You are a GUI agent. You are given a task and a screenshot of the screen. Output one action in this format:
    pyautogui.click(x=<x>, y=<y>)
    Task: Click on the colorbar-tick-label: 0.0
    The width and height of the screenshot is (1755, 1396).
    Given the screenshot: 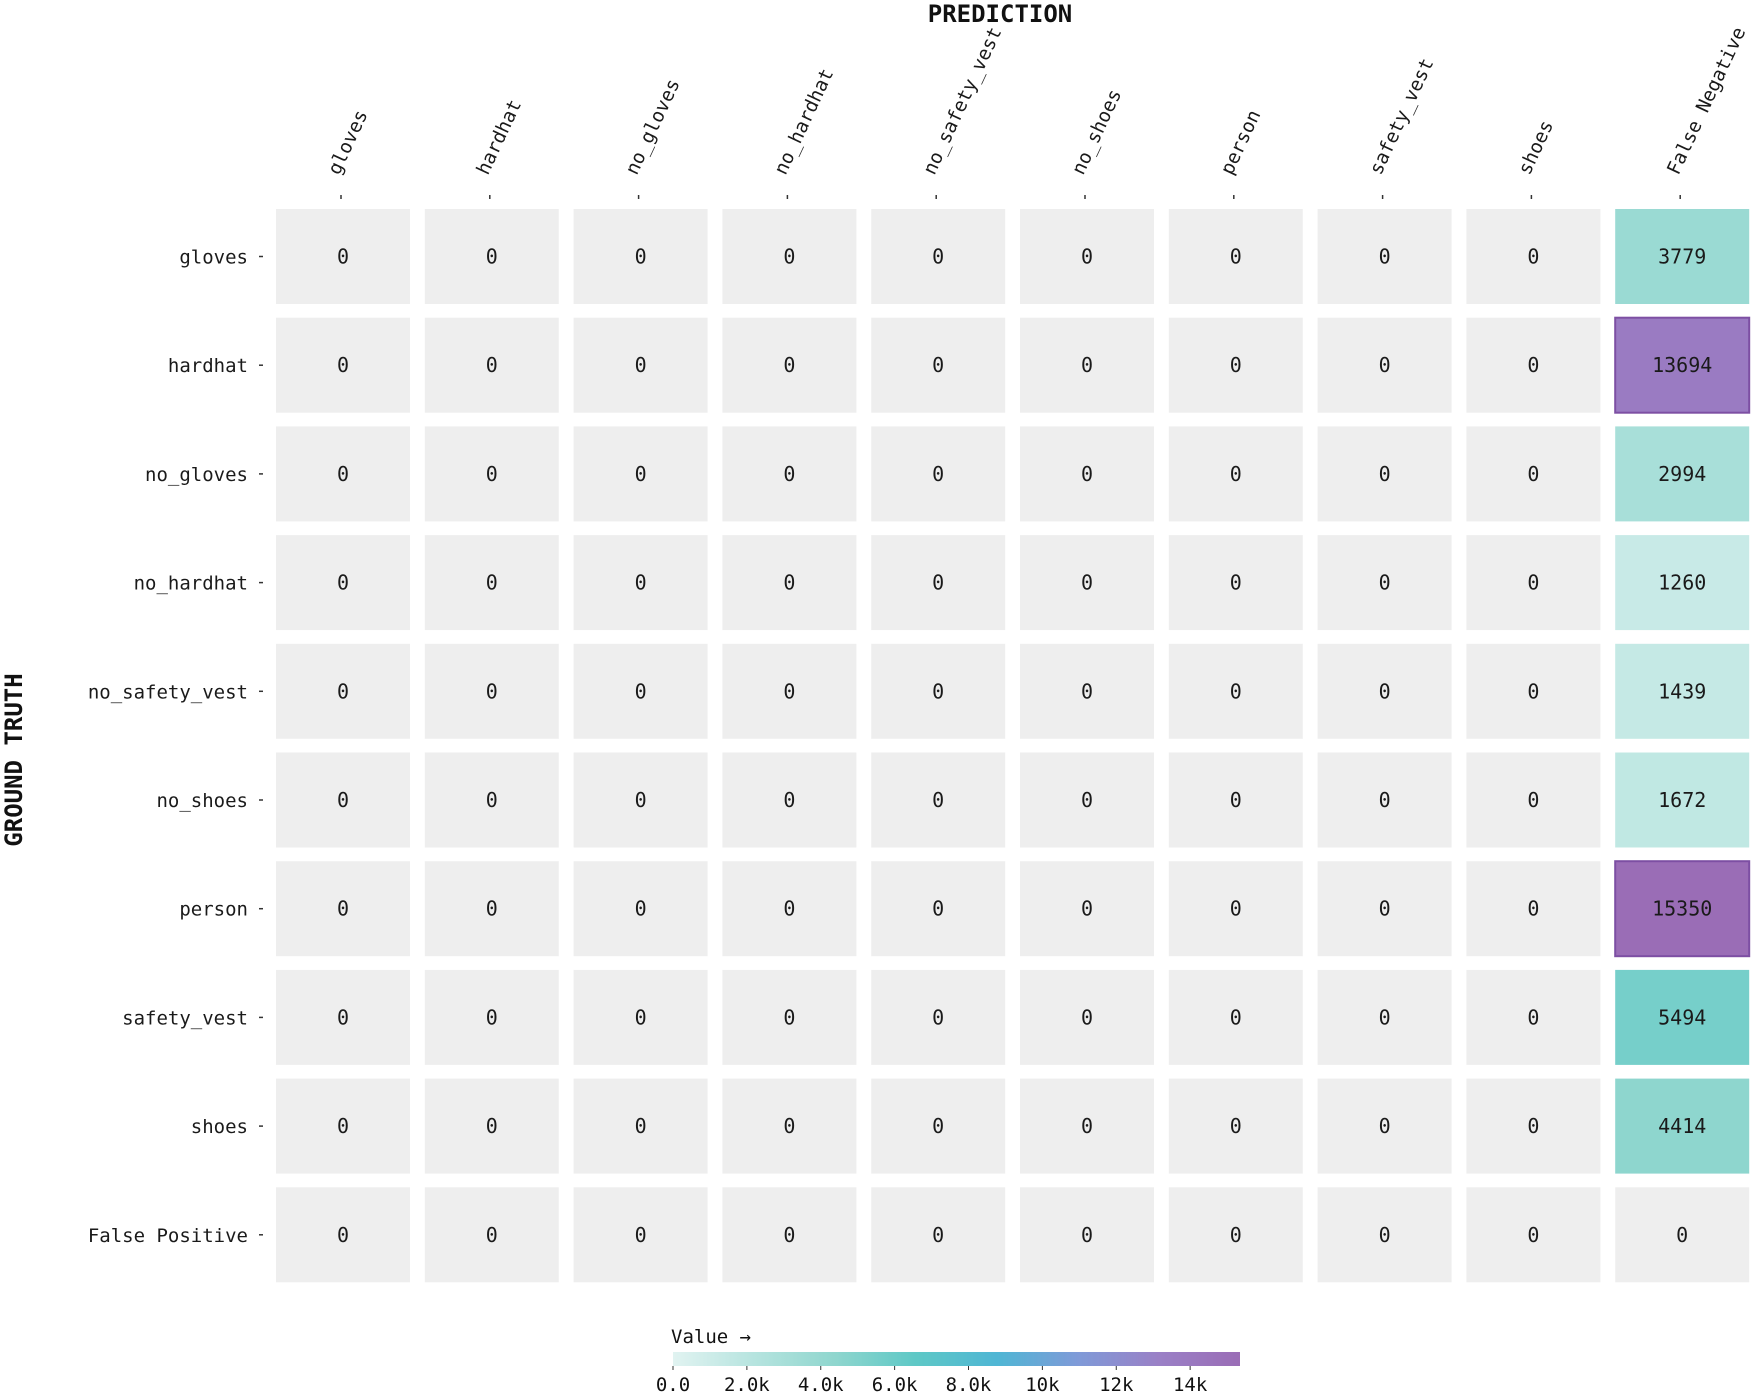 What is the action you would take?
    pyautogui.click(x=673, y=1385)
    